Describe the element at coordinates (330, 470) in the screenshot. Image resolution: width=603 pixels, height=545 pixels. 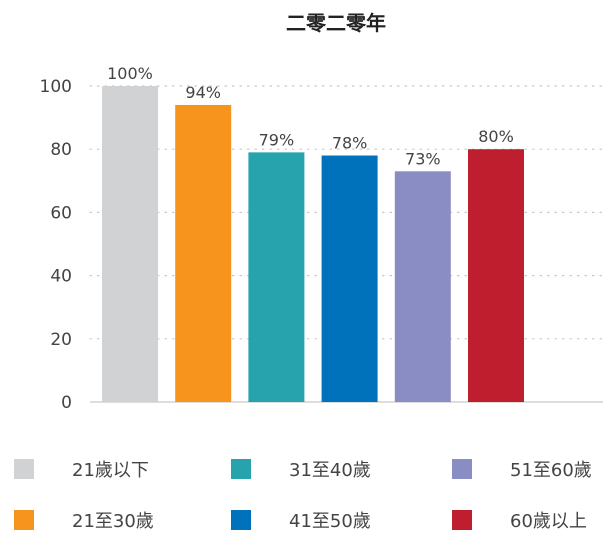
I see `legend-label: 31至40歲` at that location.